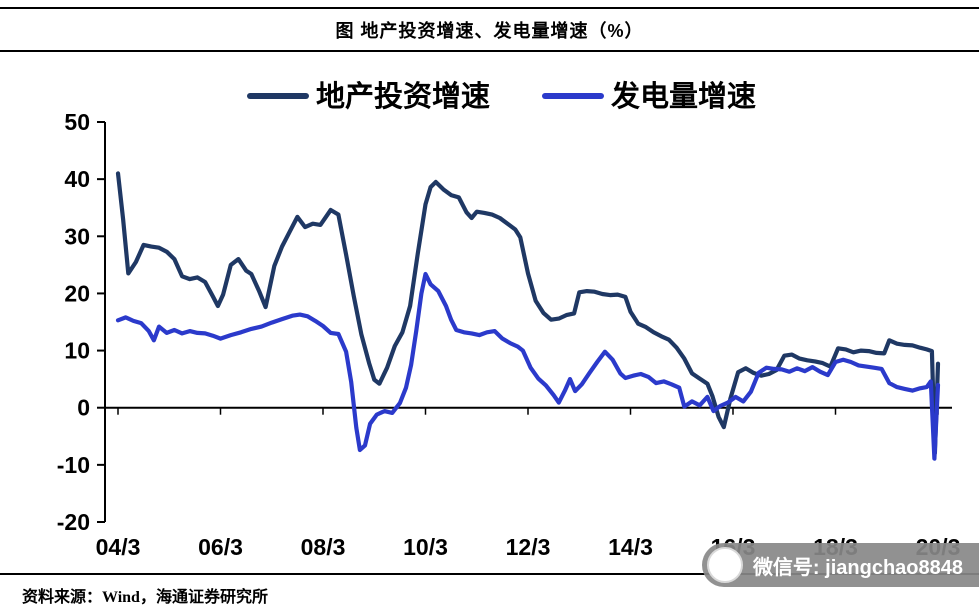 Image resolution: width=979 pixels, height=605 pixels. Describe the element at coordinates (77, 351) in the screenshot. I see `y-axis-label: 10` at that location.